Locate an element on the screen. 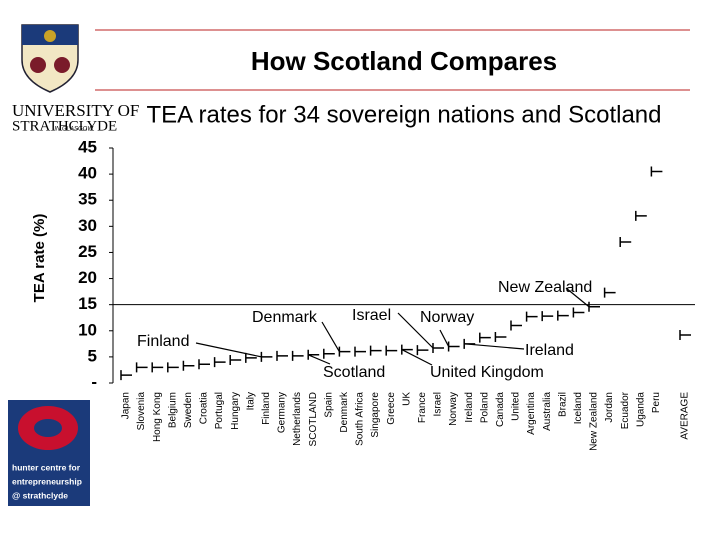  x-tick-label: Poland is located at coordinates (484, 407).